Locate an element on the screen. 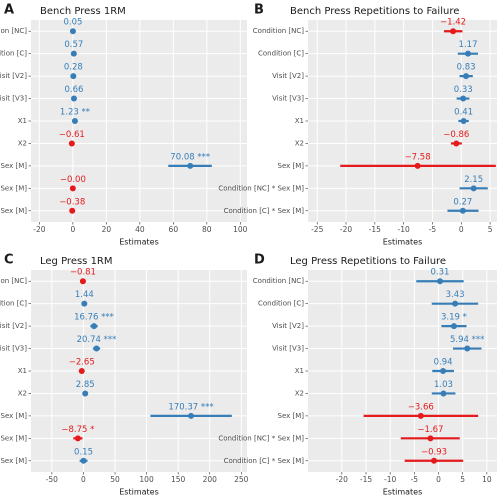 Image resolution: width=500 pixels, height=500 pixels. x-tick-label: -25 is located at coordinates (317, 229).